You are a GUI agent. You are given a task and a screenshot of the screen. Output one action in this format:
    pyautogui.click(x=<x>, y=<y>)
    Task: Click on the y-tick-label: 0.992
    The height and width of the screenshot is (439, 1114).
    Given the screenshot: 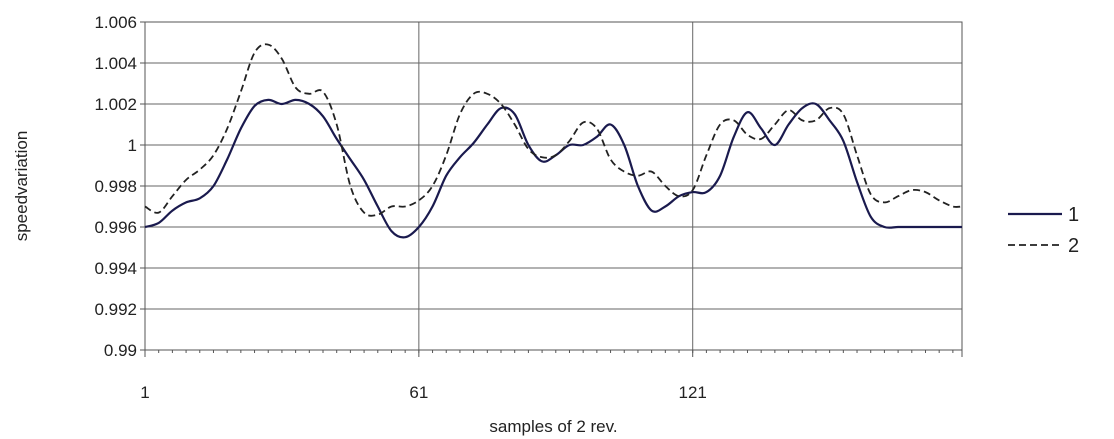 What is the action you would take?
    pyautogui.click(x=115, y=309)
    